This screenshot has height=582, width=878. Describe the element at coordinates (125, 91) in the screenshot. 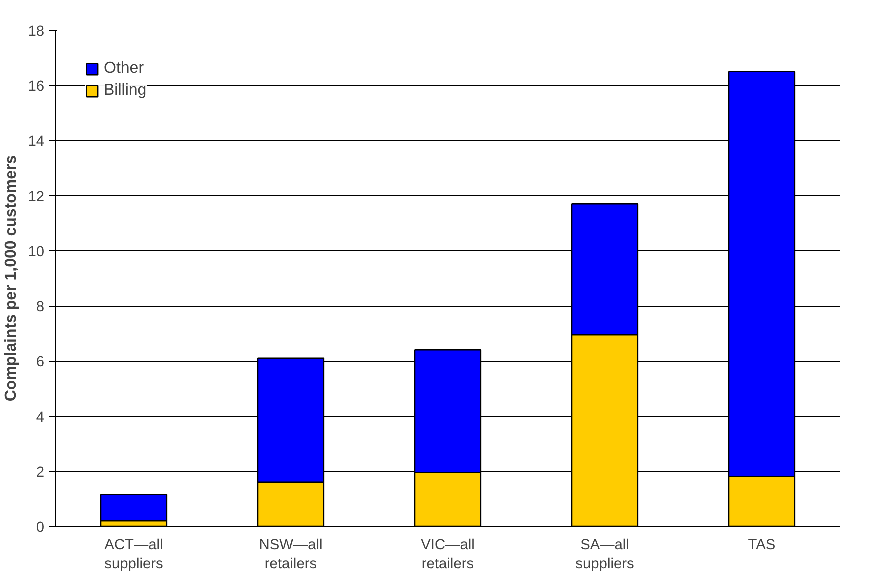

I see `legend-label: Billing` at that location.